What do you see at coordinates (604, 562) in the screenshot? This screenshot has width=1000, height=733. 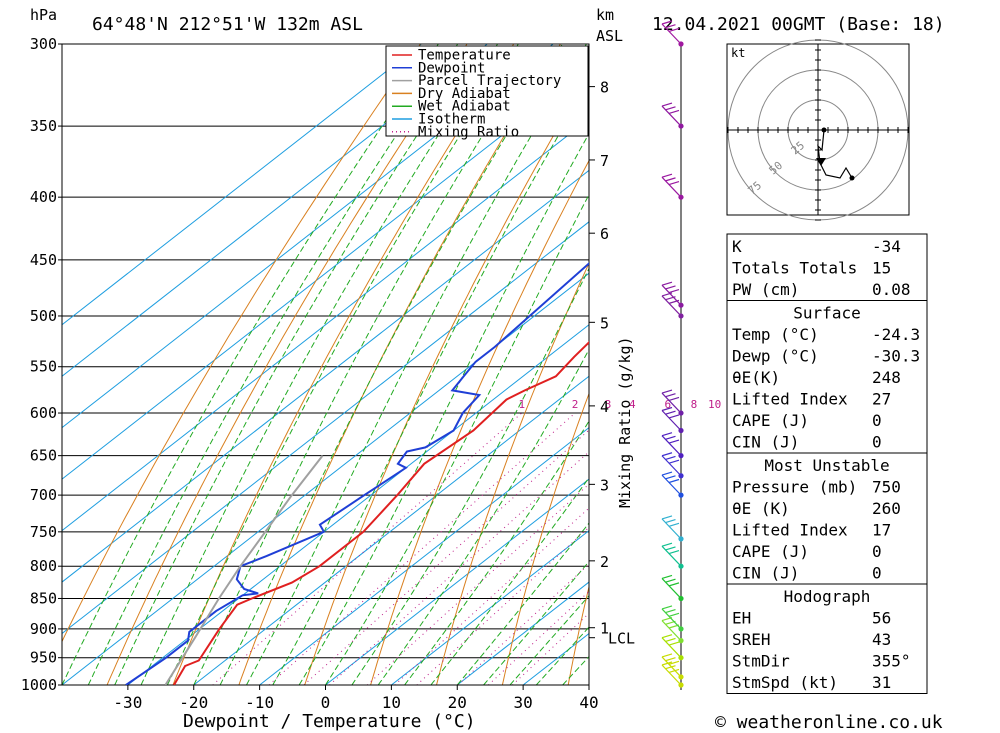 I see `height-tick-label: 2` at bounding box center [604, 562].